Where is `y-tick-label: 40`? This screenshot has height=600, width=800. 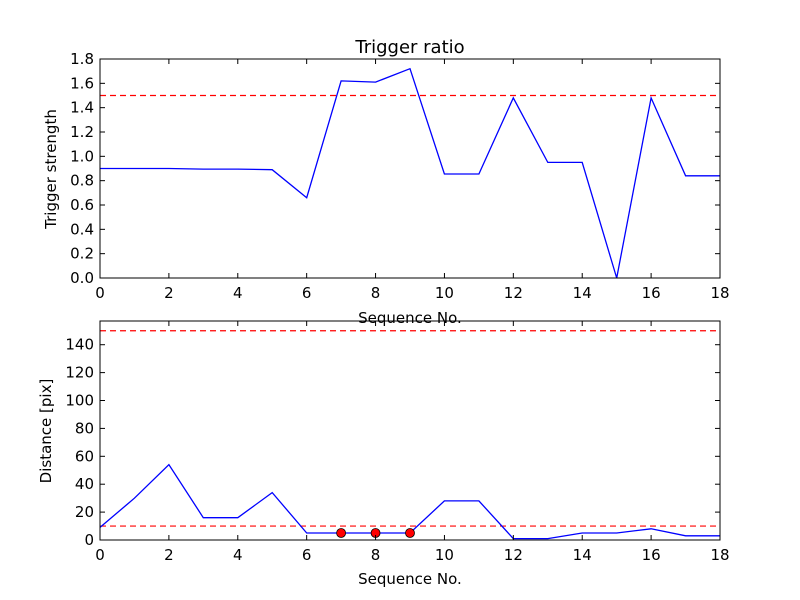 y-tick-label: 40 is located at coordinates (84, 484).